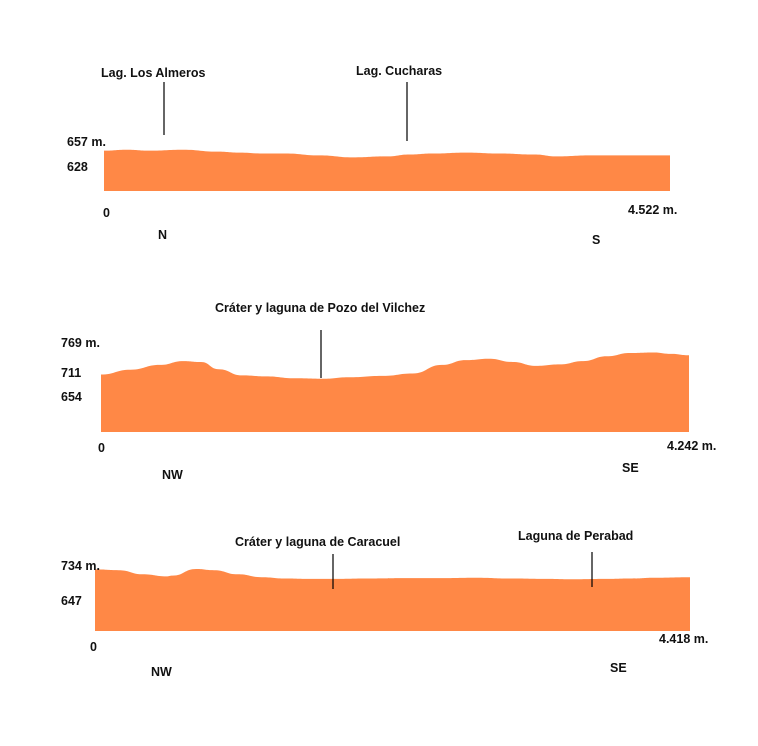  Describe the element at coordinates (320, 339) in the screenshot. I see `annotation-group-2: Cráter y laguna de Pozo del Vilchez` at that location.